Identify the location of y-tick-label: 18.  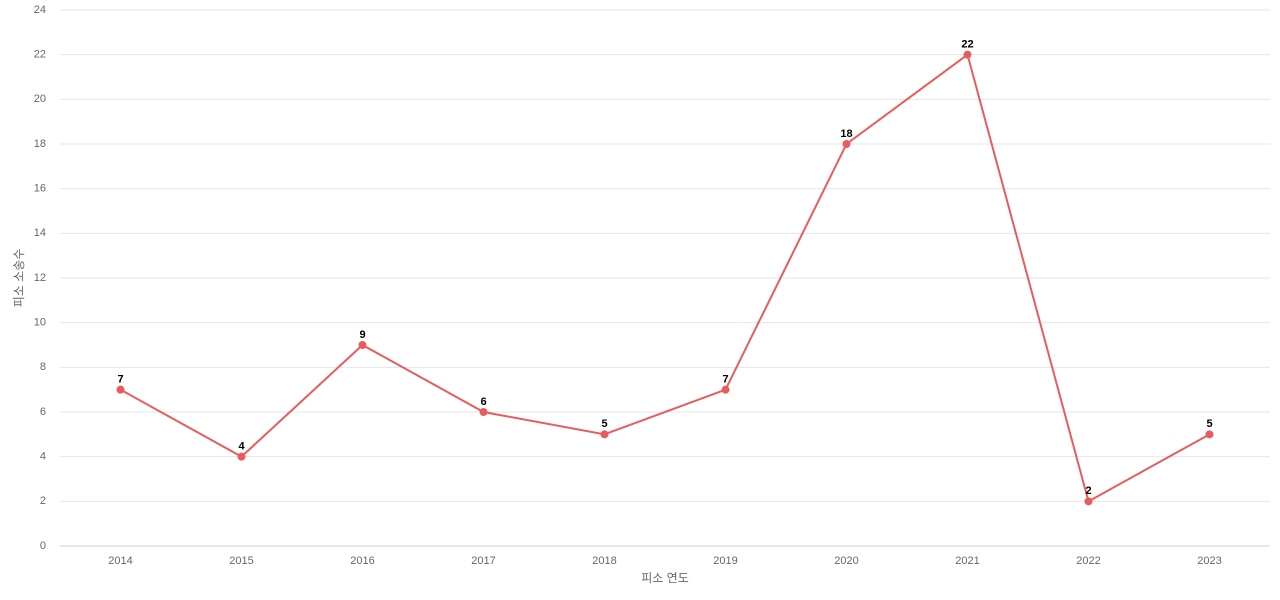
(40, 144).